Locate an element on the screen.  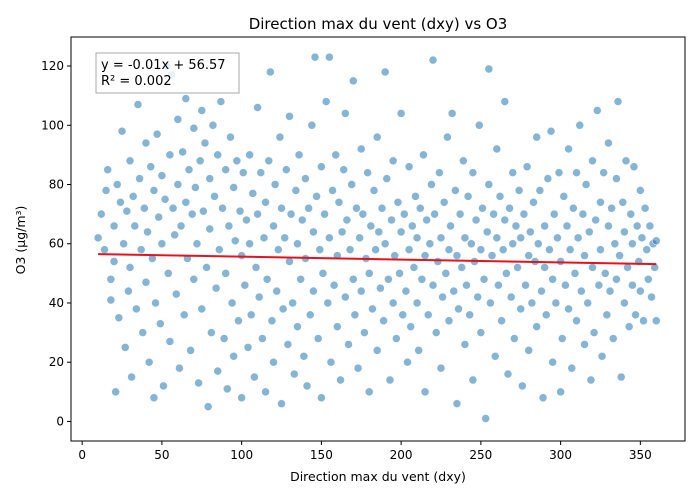
regression-annotation: y = -0.01x + 56.57 R² = 0.002 is located at coordinates (167, 73).